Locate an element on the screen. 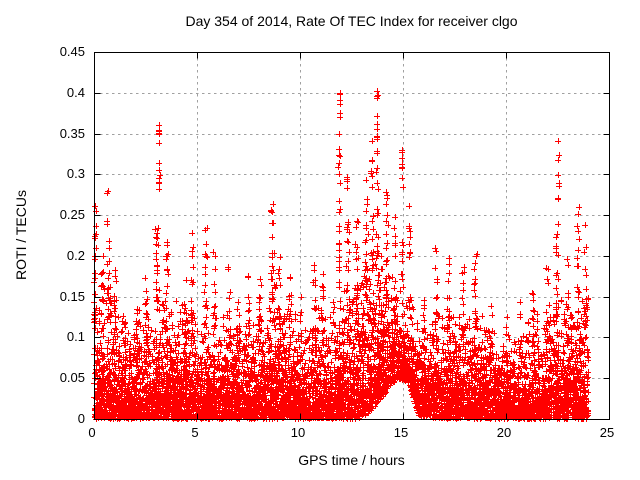 The height and width of the screenshot is (480, 640). x-tick-label: 0 is located at coordinates (91, 432).